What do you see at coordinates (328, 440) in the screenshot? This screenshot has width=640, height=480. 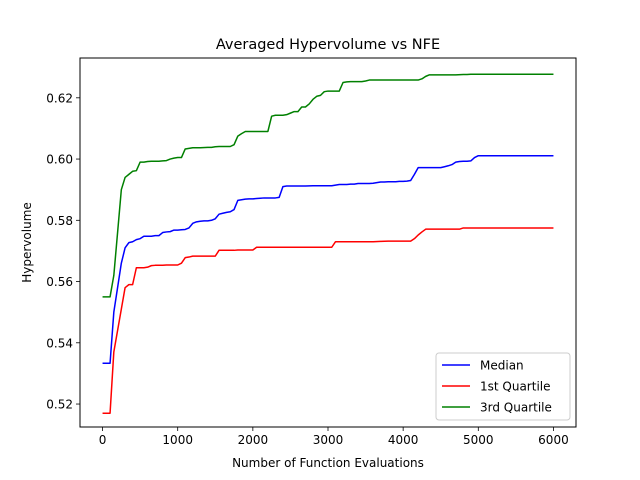 I see `x-tick-label: 3000` at bounding box center [328, 440].